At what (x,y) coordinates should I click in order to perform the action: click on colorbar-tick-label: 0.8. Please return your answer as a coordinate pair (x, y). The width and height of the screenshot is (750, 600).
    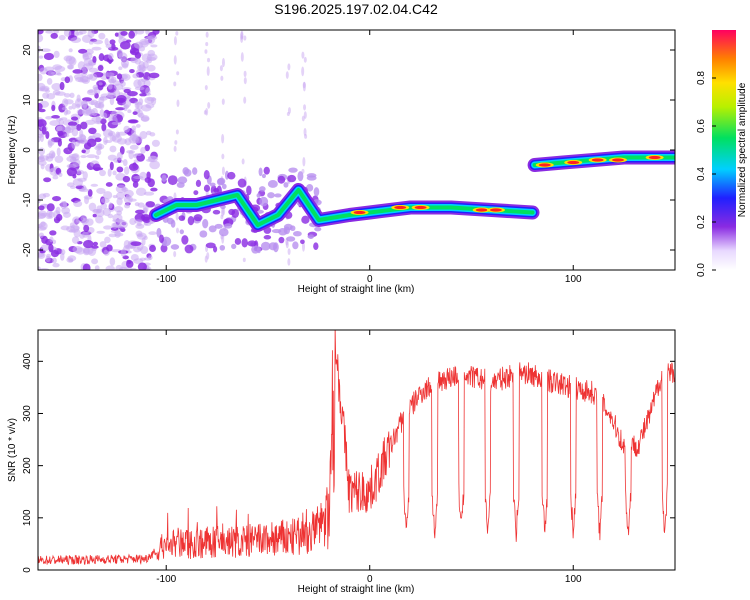
    Looking at the image, I should click on (701, 78).